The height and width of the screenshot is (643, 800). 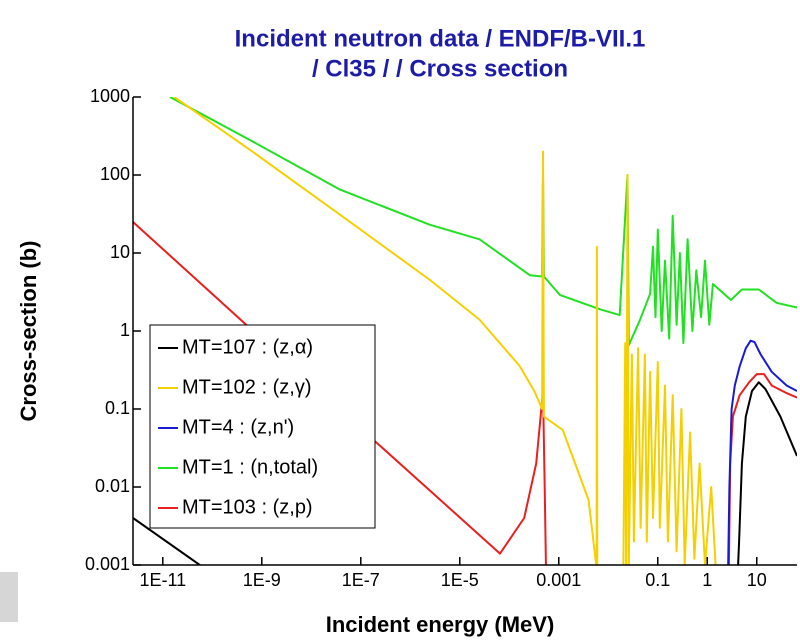 I want to click on y-axis-title: Cross-section (b), so click(x=28, y=331).